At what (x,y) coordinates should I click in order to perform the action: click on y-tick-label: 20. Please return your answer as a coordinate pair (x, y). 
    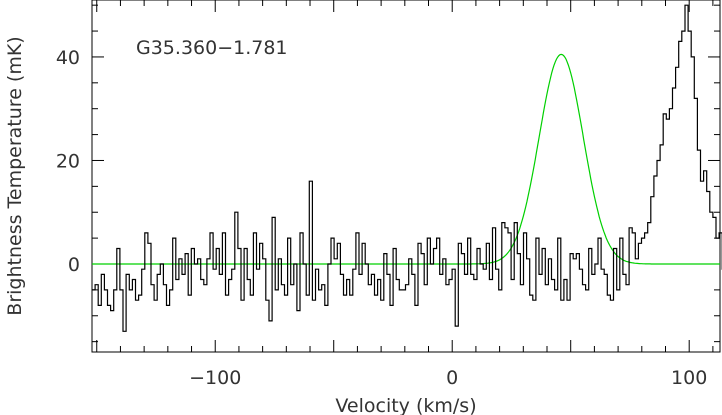
    Looking at the image, I should click on (68, 161).